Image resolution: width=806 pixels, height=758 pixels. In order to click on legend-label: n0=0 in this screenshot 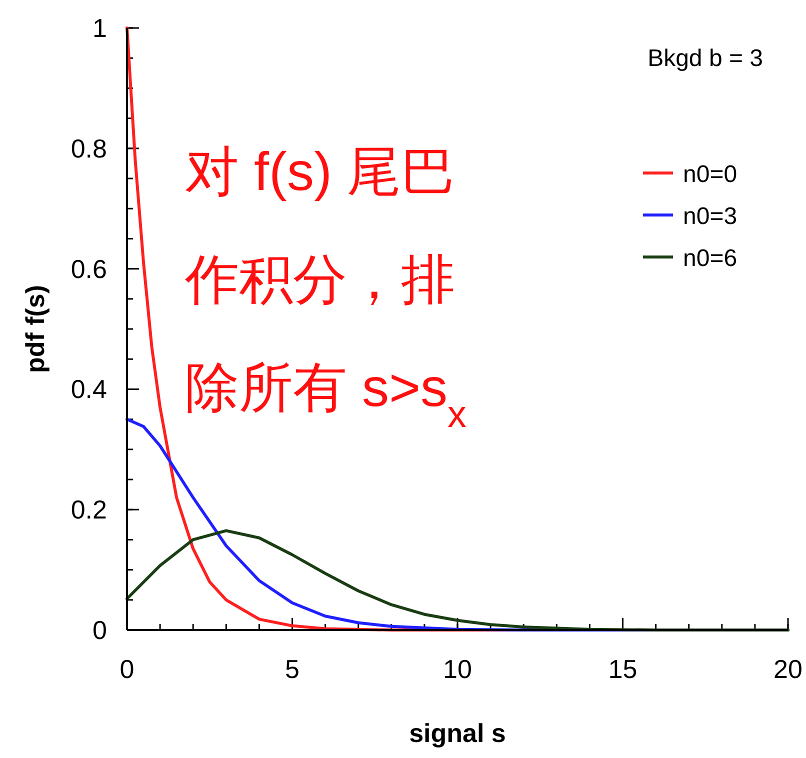, I will do `click(710, 174)`.